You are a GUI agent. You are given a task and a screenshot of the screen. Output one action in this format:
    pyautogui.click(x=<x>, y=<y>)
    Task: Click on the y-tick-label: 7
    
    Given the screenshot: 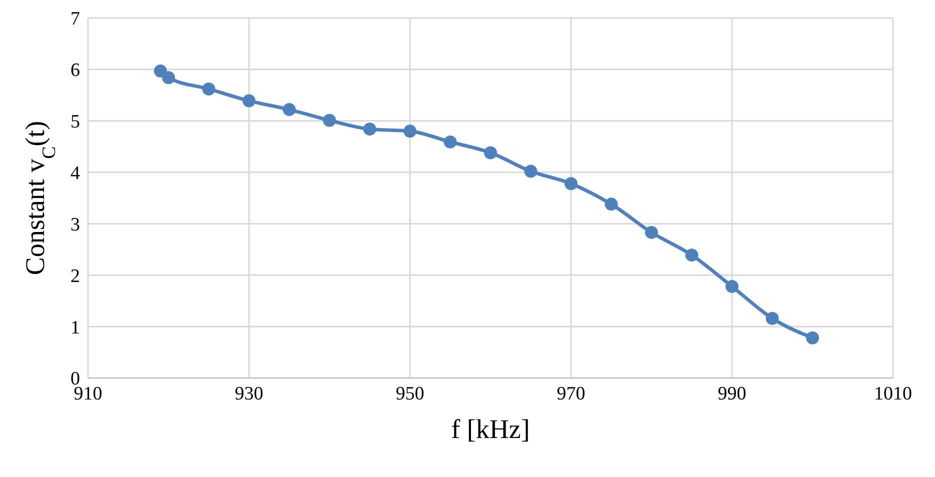 What is the action you would take?
    pyautogui.click(x=75, y=19)
    